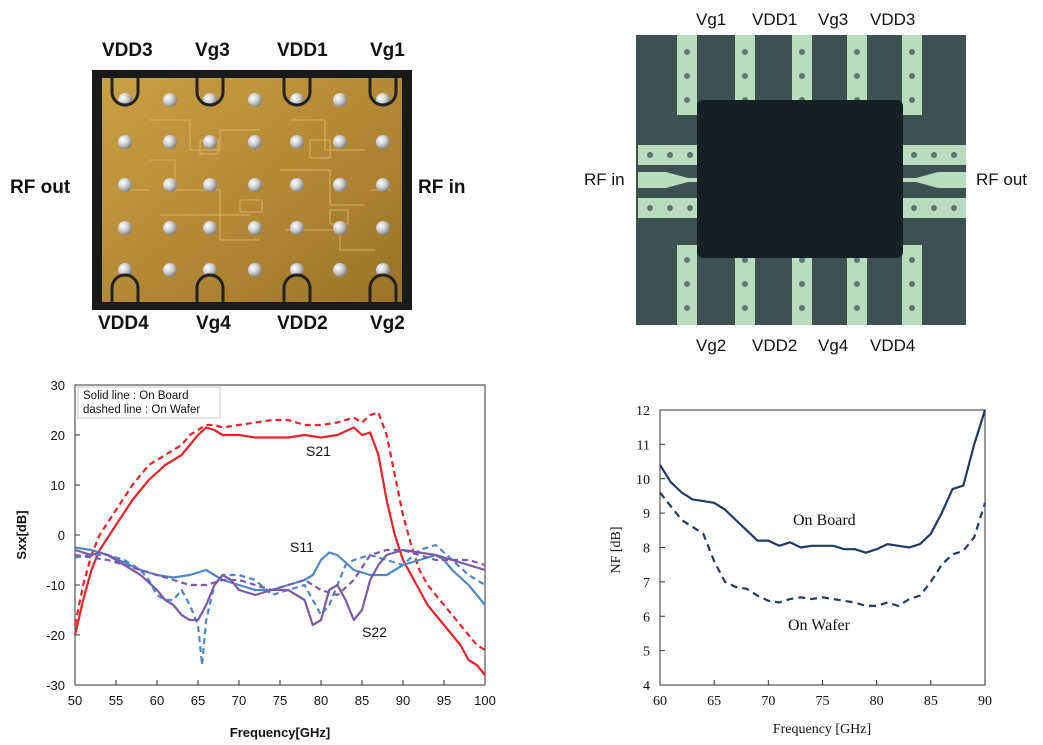  I want to click on board-pin-top-4: Vg1, so click(387, 50).